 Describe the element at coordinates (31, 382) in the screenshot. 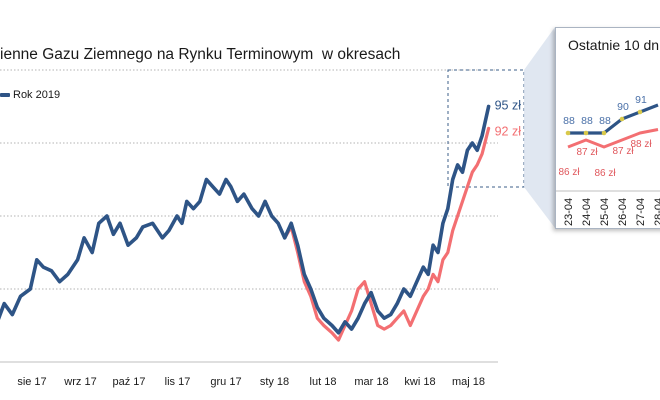

I see `x-tick-label: sie 17` at that location.